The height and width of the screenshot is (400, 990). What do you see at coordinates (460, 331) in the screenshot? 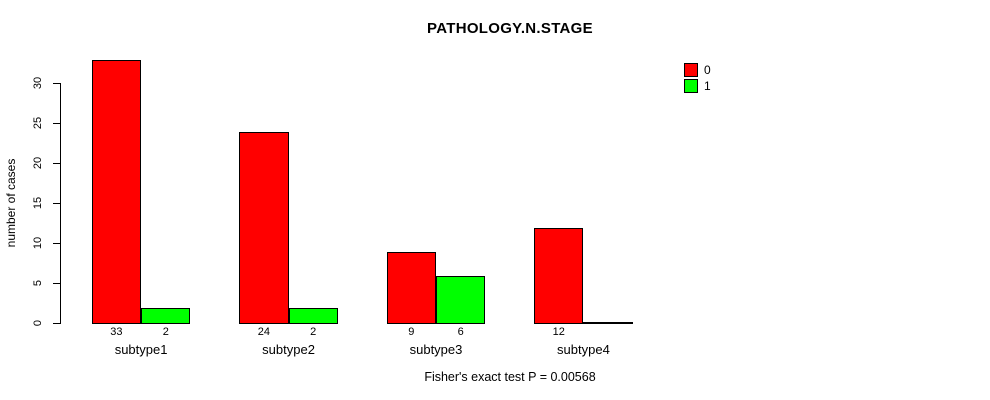
I see `bar-value-label: 6` at bounding box center [460, 331].